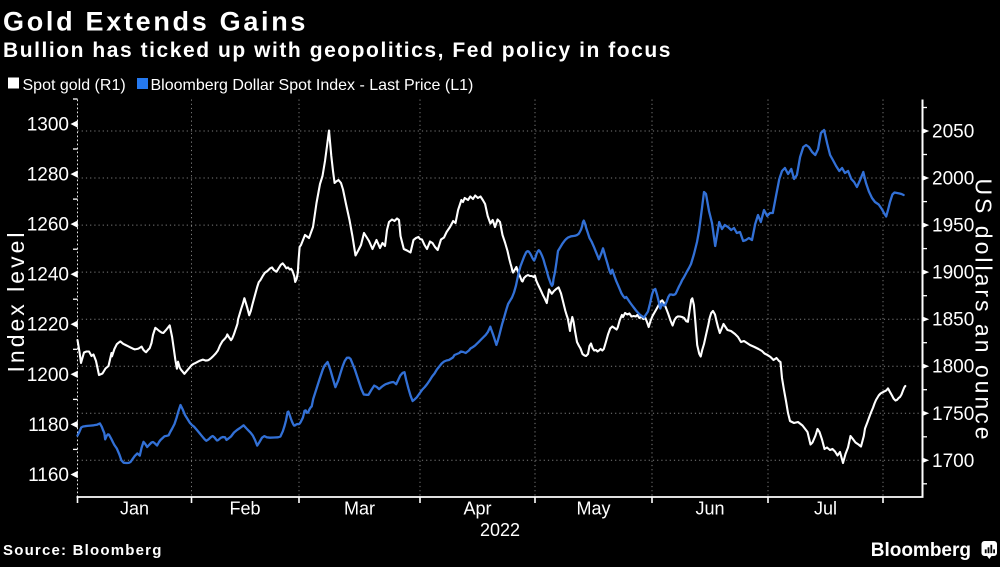 Image resolution: width=1000 pixels, height=567 pixels. What do you see at coordinates (825, 509) in the screenshot?
I see `svg-text: Jul` at bounding box center [825, 509].